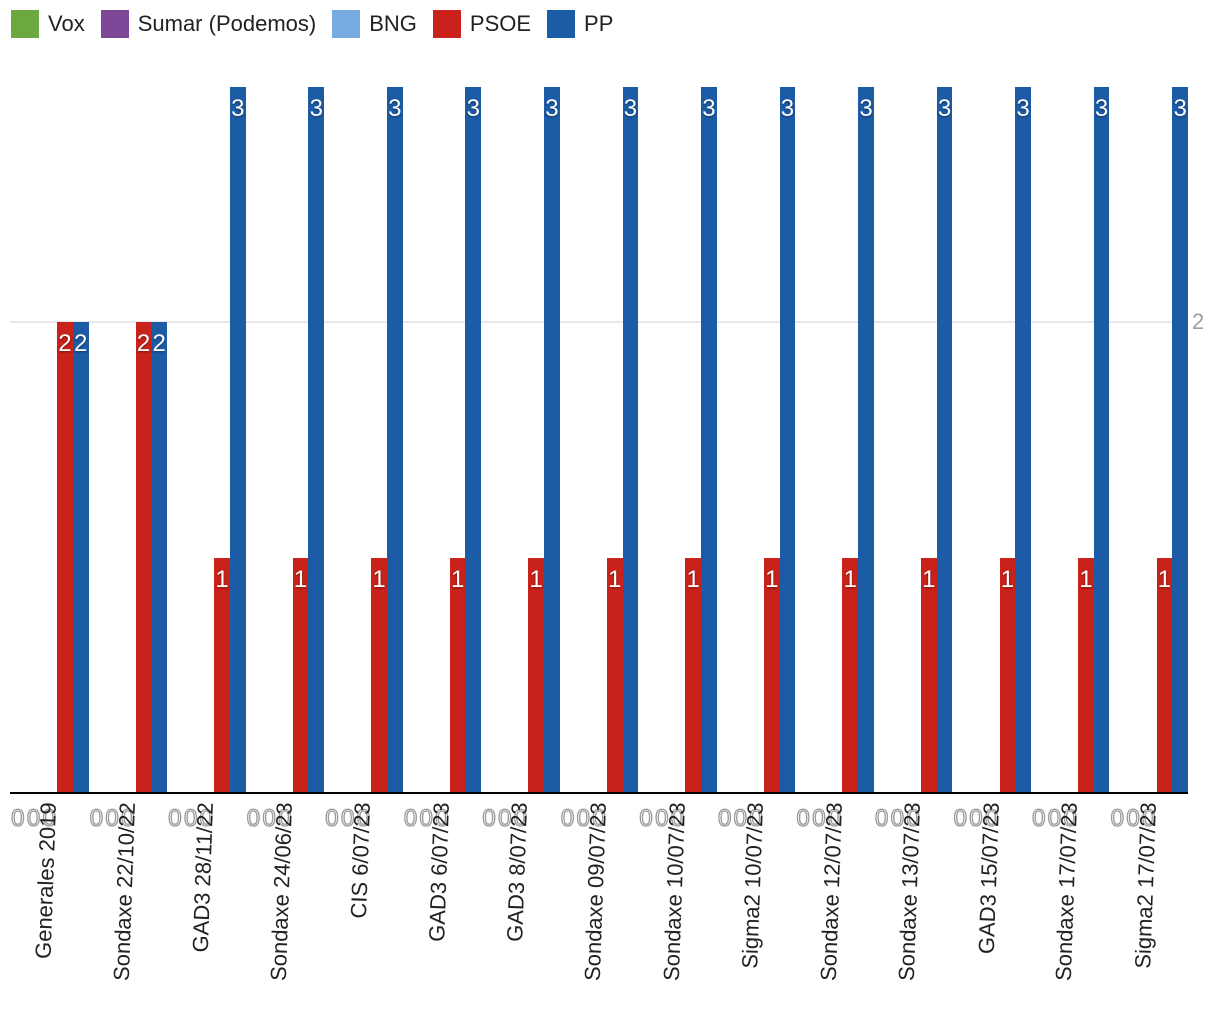 The height and width of the screenshot is (1020, 1220). I want to click on zero-value-label-vox-10: 0, so click(803, 818).